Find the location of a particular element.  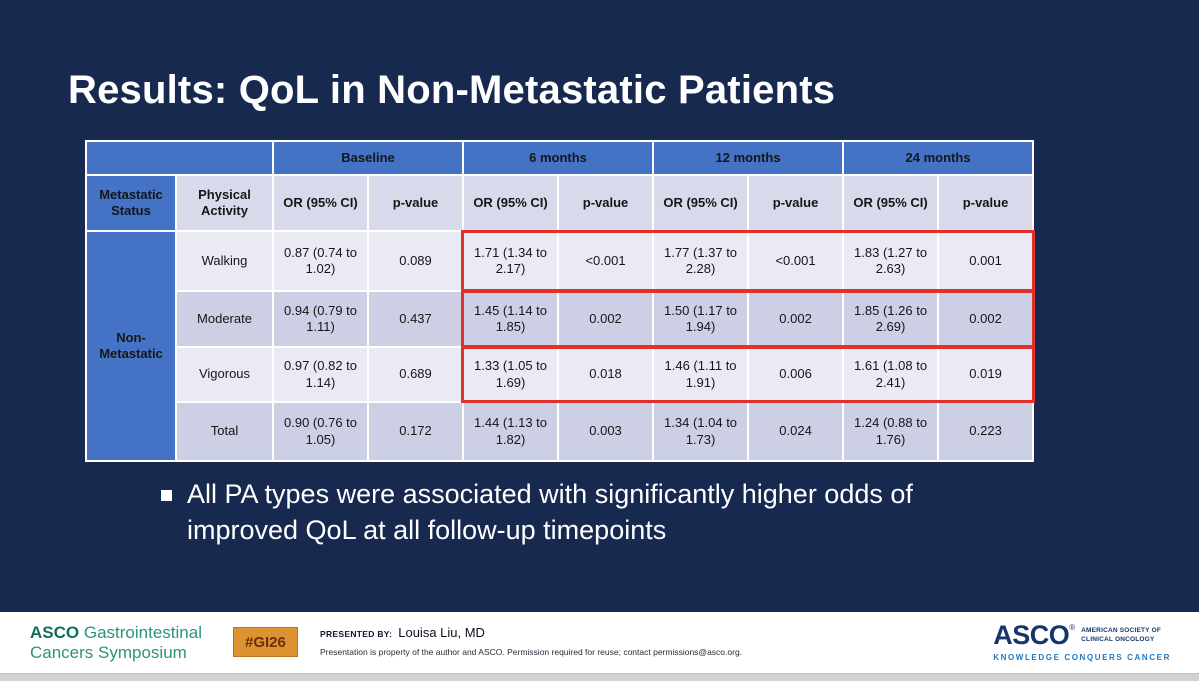

p-cell: 0.437 is located at coordinates (415, 319).